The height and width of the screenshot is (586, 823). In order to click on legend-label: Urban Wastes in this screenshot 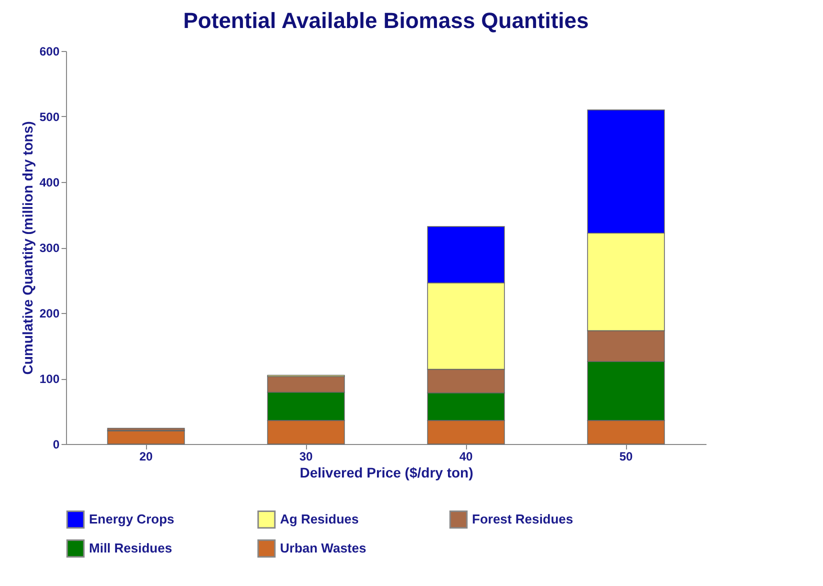, I will do `click(323, 548)`.